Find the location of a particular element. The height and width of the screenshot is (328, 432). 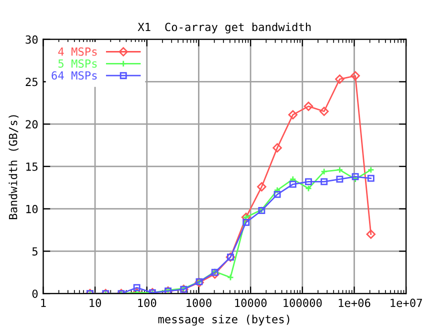

x-tick-label: 1 is located at coordinates (43, 302).